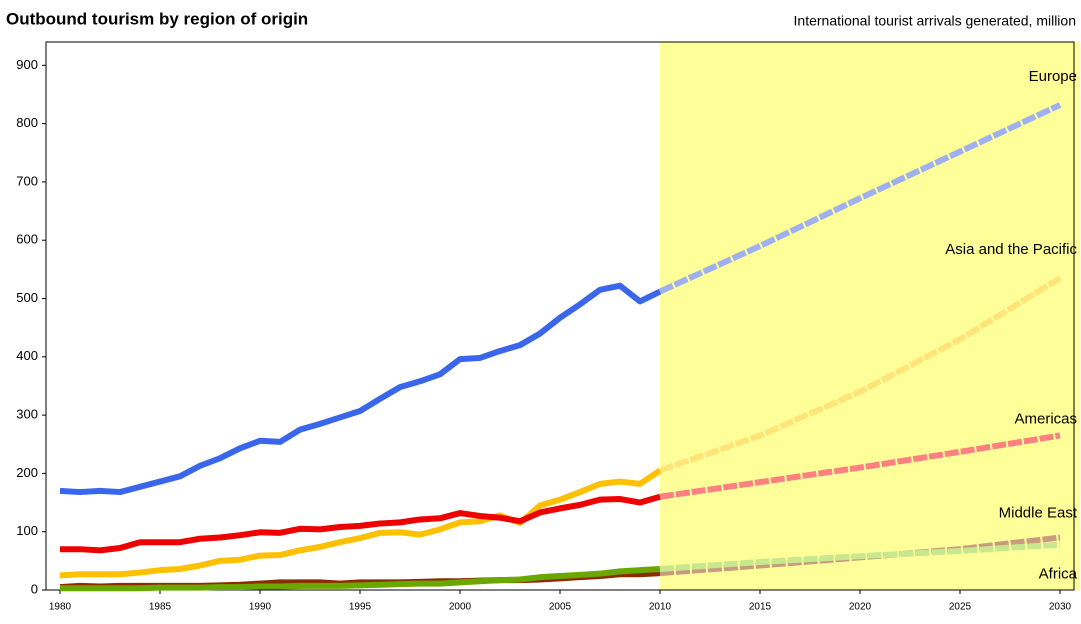 The height and width of the screenshot is (624, 1081). What do you see at coordinates (860, 607) in the screenshot?
I see `x-tick-label: 2020` at bounding box center [860, 607].